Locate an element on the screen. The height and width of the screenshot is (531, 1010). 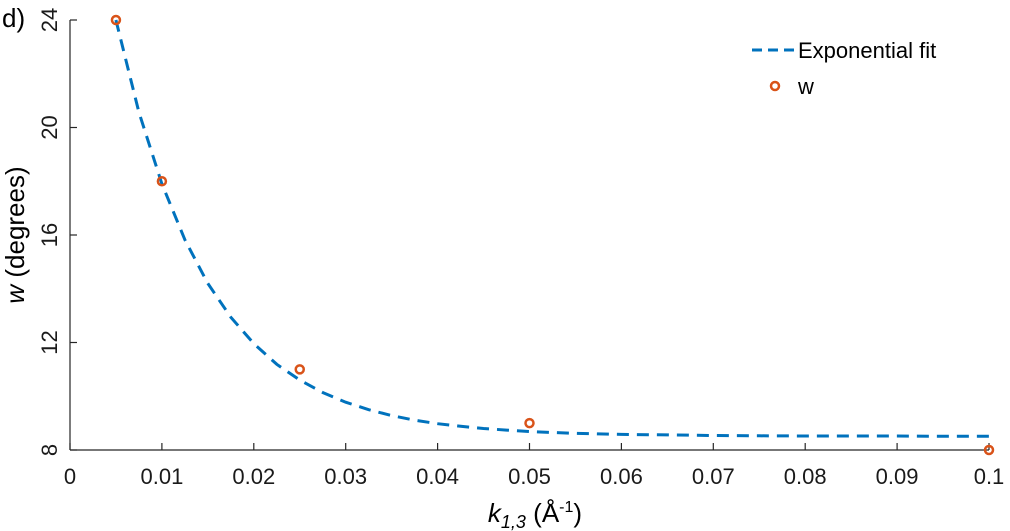
legend-w-label: w is located at coordinates (805, 86).